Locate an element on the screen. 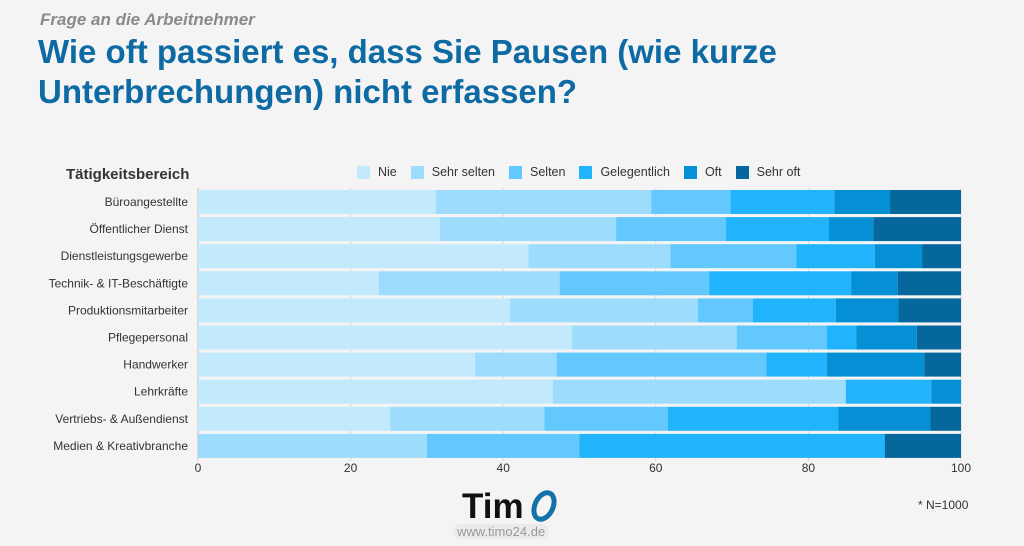  x-tick-label: 80 is located at coordinates (809, 468).